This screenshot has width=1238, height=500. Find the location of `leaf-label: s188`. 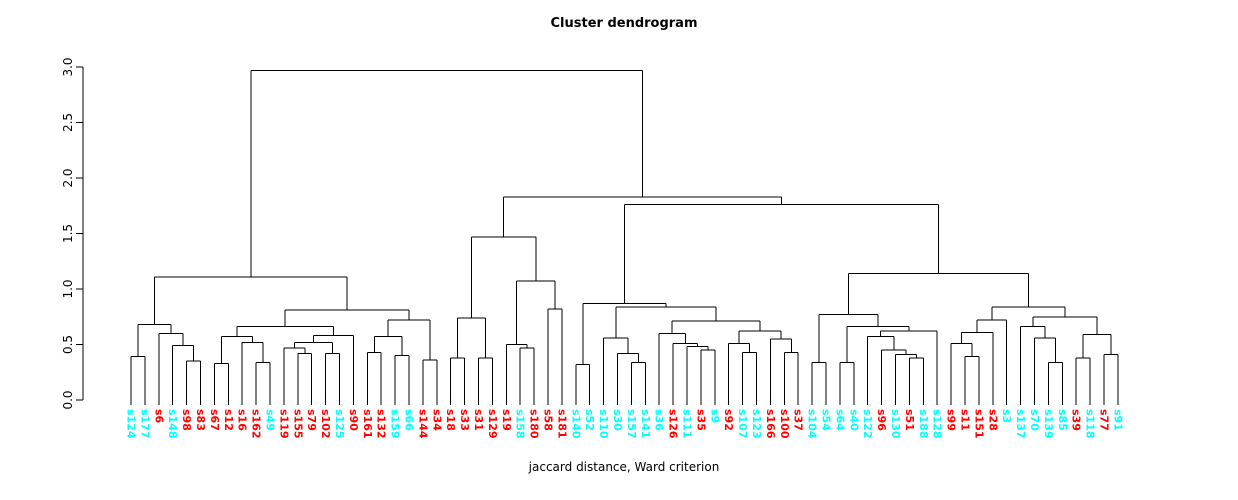

leaf-label: s188 is located at coordinates (923, 424).